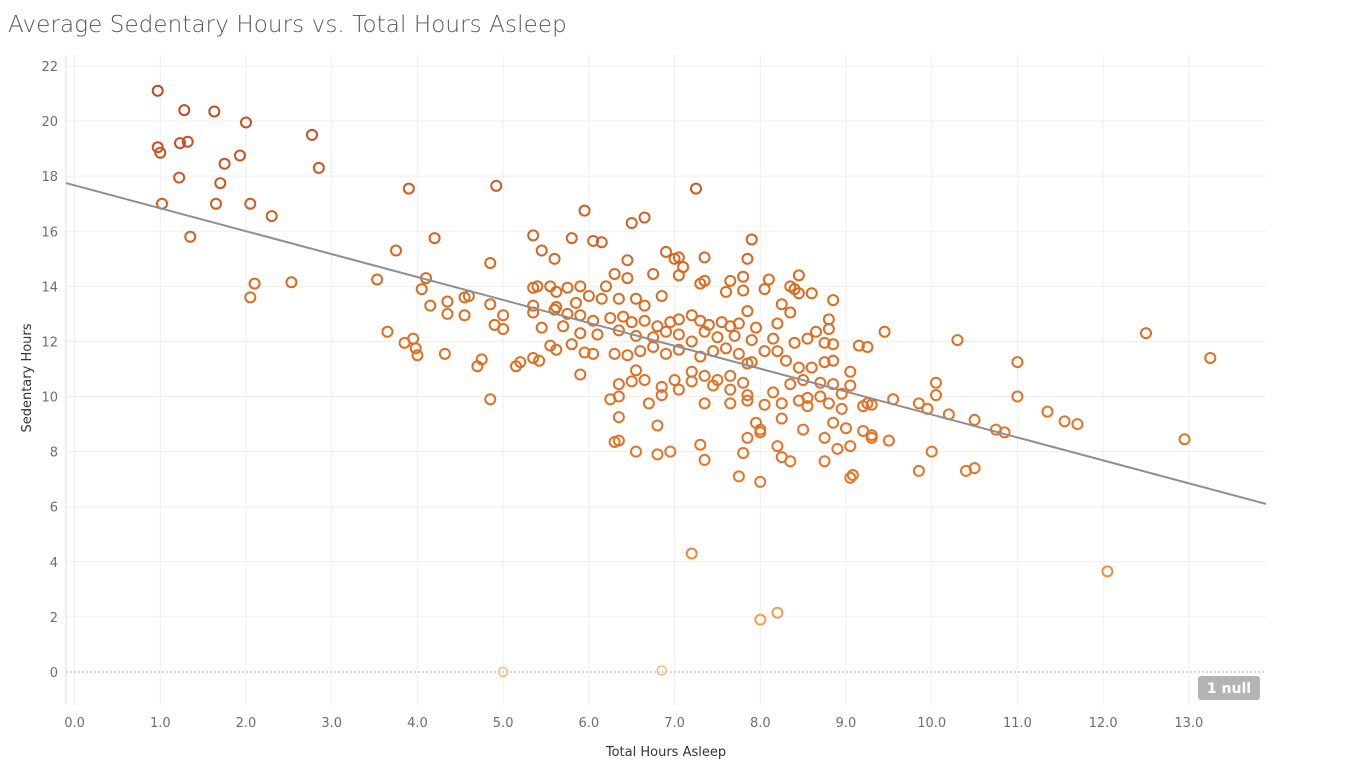 The width and height of the screenshot is (1356, 776). I want to click on null-badge: 1 null, so click(1229, 688).